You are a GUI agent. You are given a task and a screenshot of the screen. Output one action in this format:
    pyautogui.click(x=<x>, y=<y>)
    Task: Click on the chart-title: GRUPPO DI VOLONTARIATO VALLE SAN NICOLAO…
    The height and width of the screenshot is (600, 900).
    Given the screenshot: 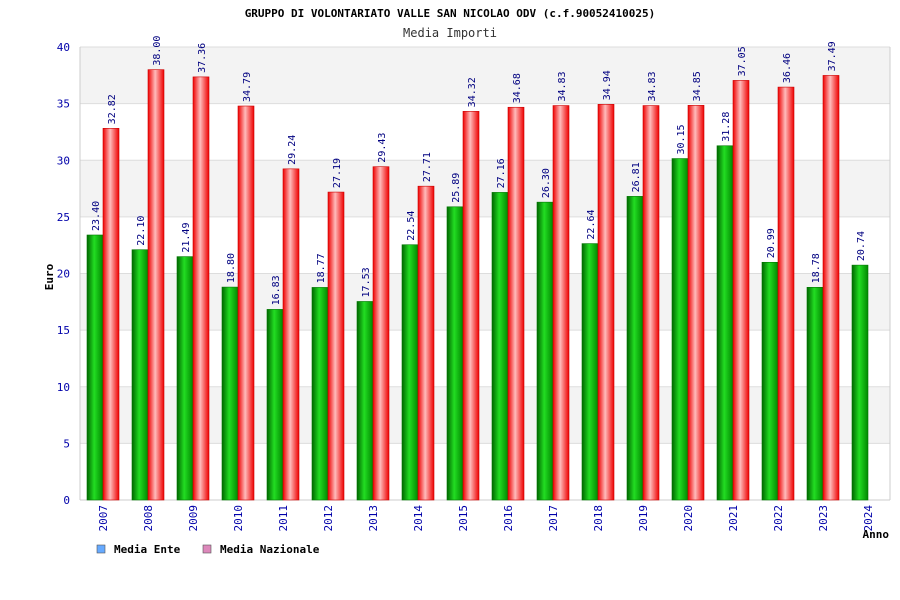 What is the action you would take?
    pyautogui.click(x=450, y=13)
    